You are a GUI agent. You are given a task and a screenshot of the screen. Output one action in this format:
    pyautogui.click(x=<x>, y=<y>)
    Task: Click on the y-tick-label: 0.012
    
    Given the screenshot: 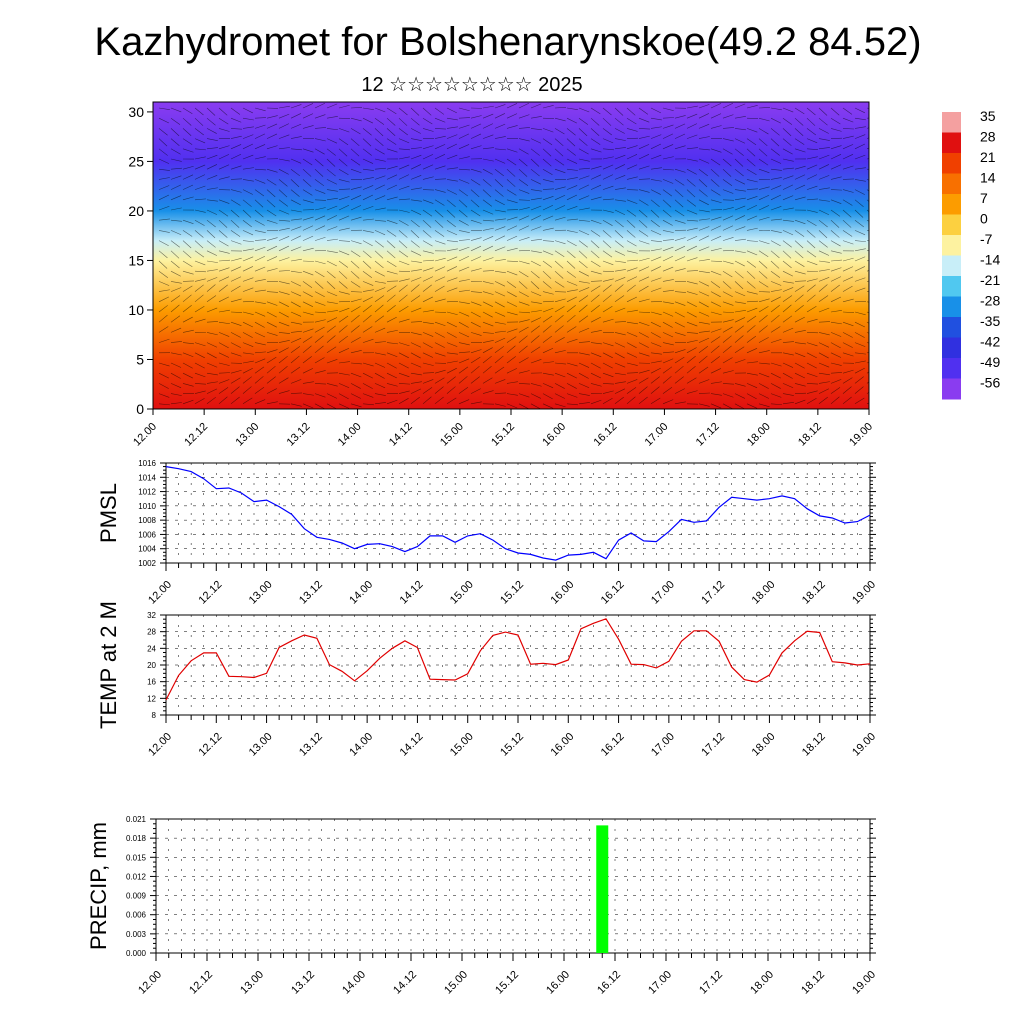 What is the action you would take?
    pyautogui.click(x=136, y=876)
    